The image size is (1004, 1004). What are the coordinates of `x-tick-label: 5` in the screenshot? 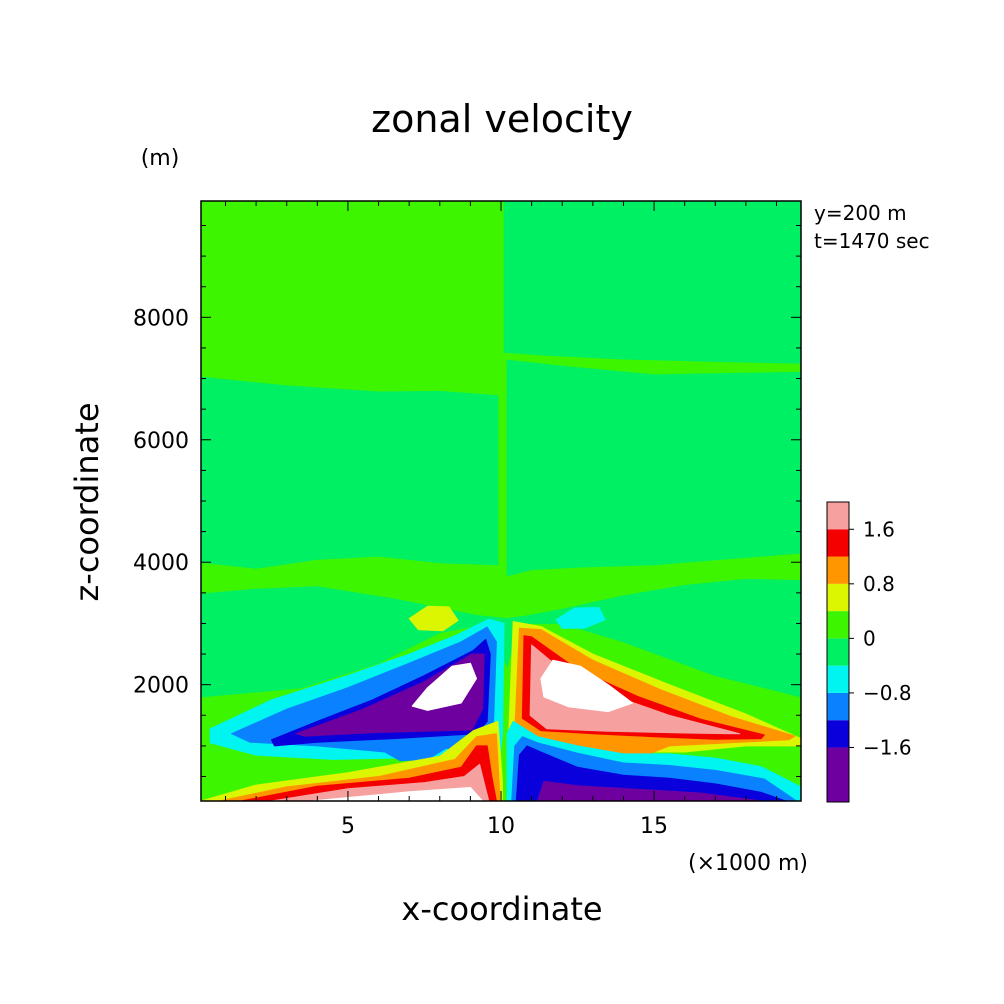 It's located at (348, 826).